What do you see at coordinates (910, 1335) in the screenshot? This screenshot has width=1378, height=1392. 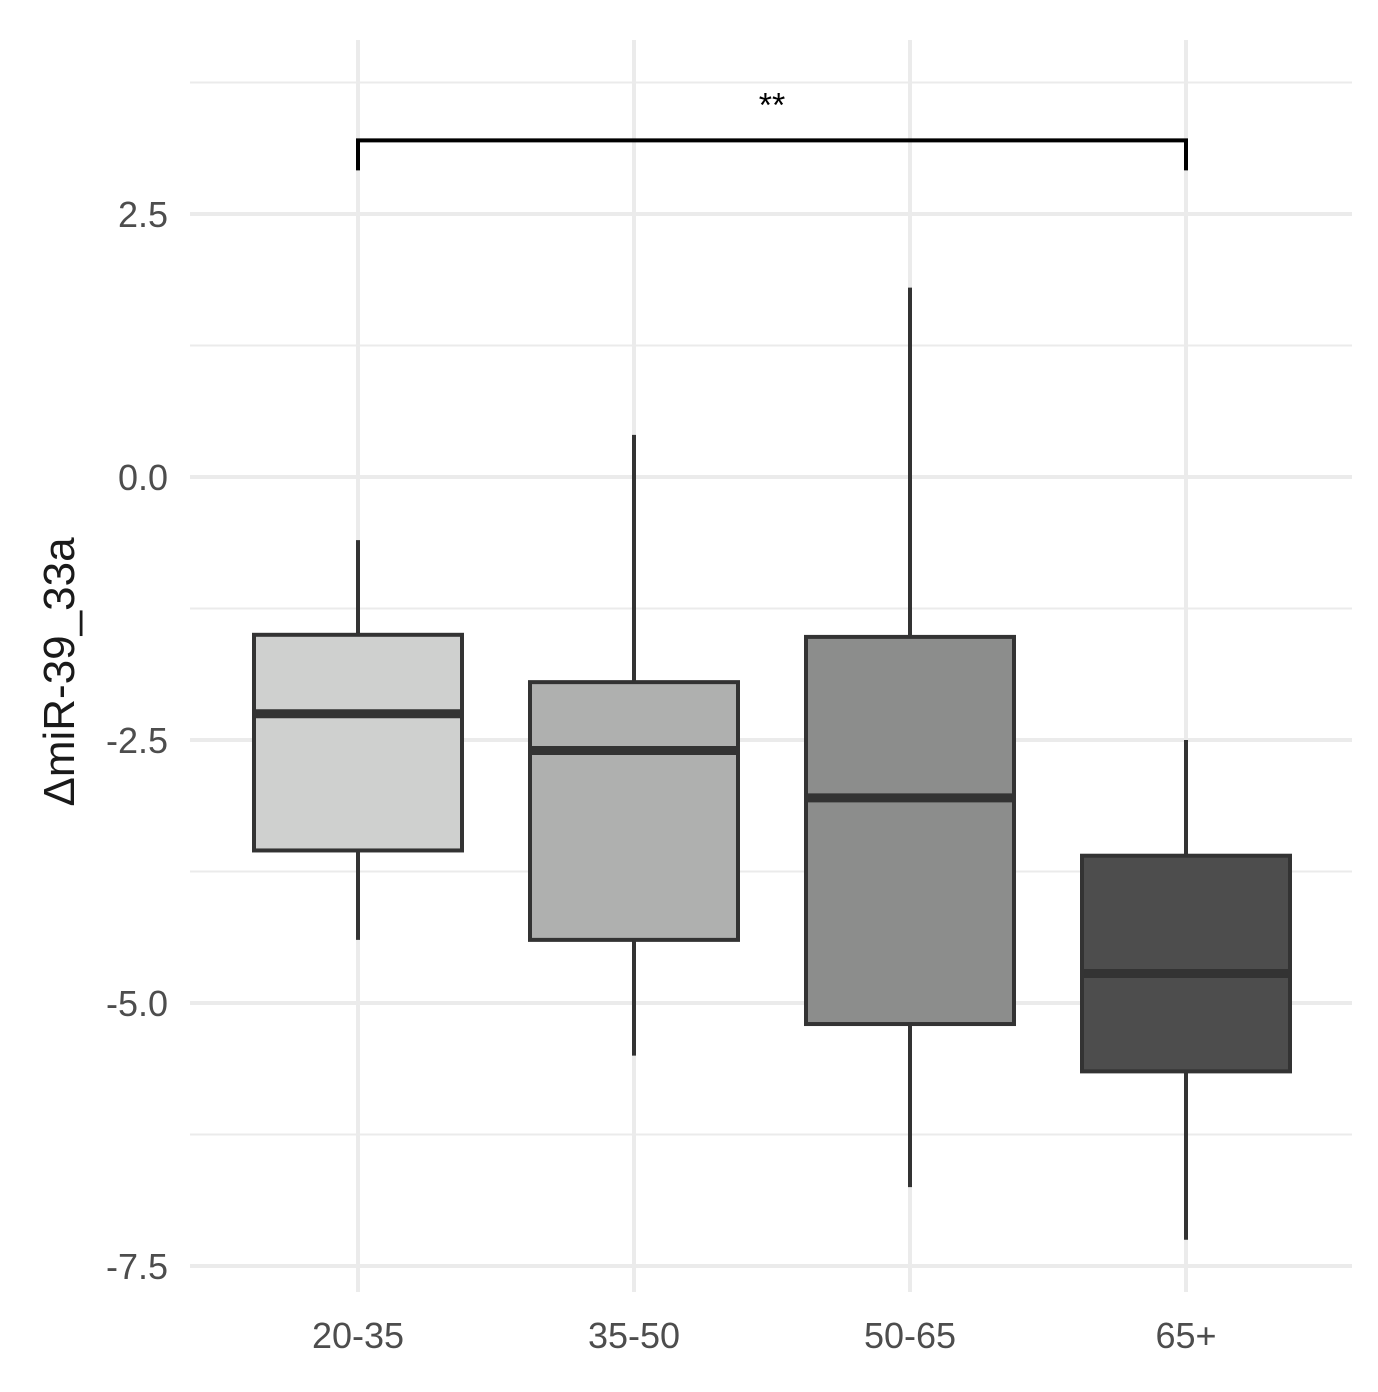 I see `x-tick-label: 50-65` at bounding box center [910, 1335].